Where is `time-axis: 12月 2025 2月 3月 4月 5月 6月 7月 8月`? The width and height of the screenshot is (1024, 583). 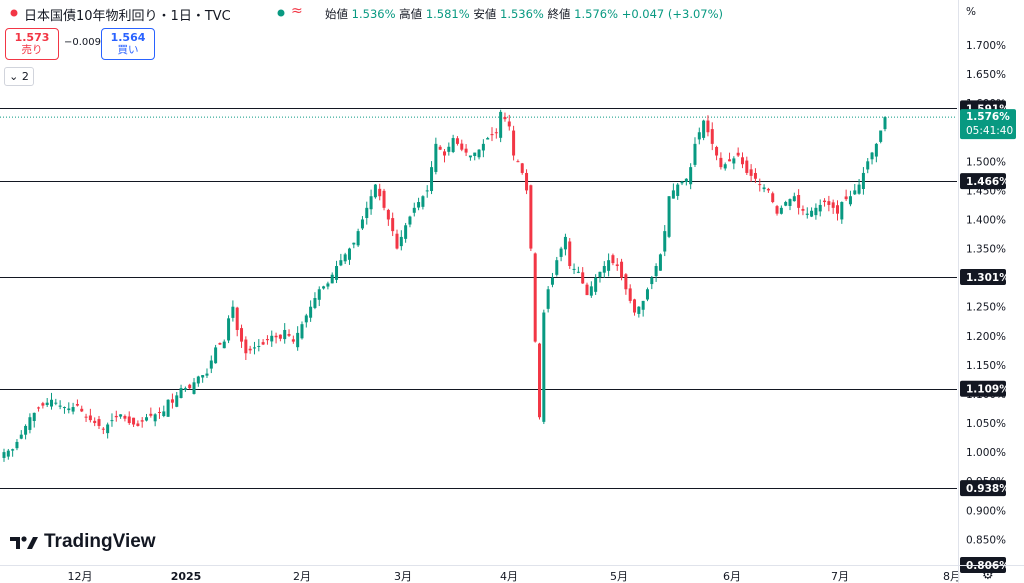
time-axis: 12月 2025 2月 3月 4月 5月 6月 7月 8月 is located at coordinates (512, 574).